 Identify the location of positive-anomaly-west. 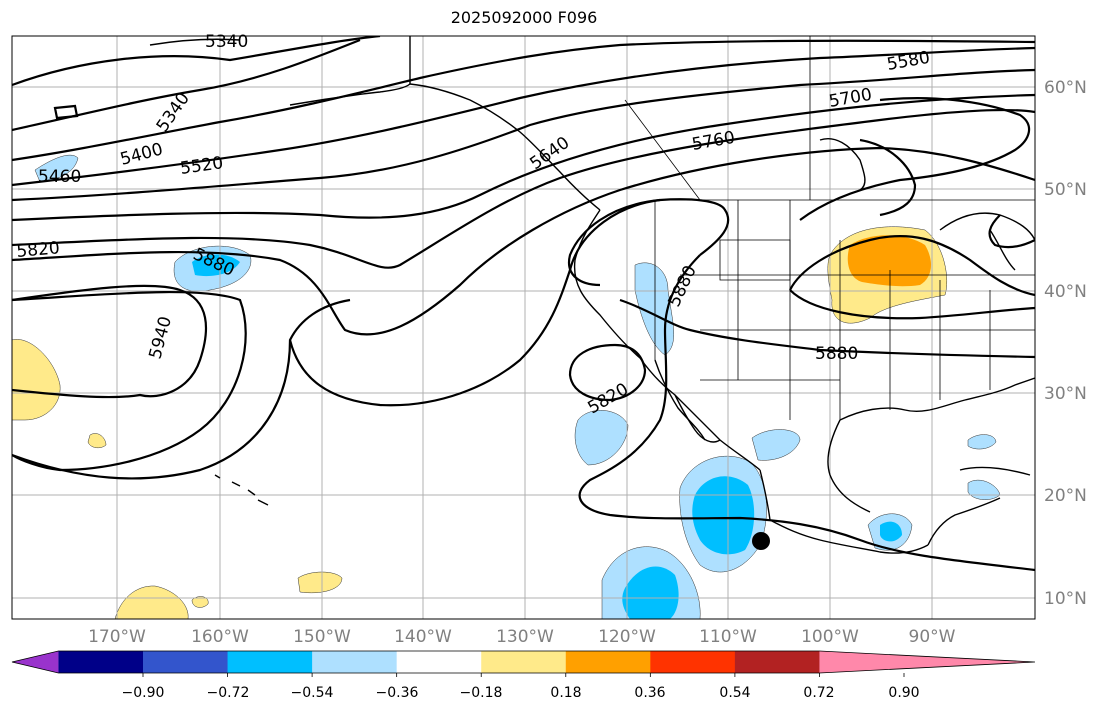
(36, 380).